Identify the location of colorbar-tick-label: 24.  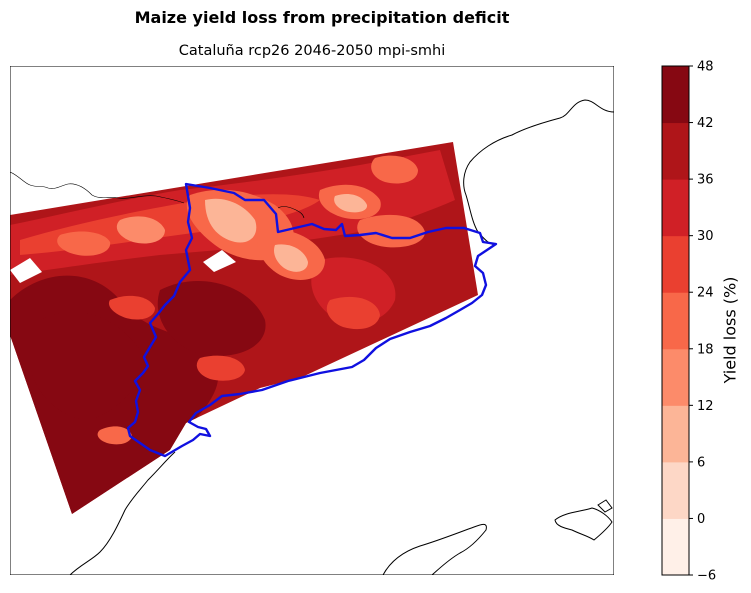
(705, 293).